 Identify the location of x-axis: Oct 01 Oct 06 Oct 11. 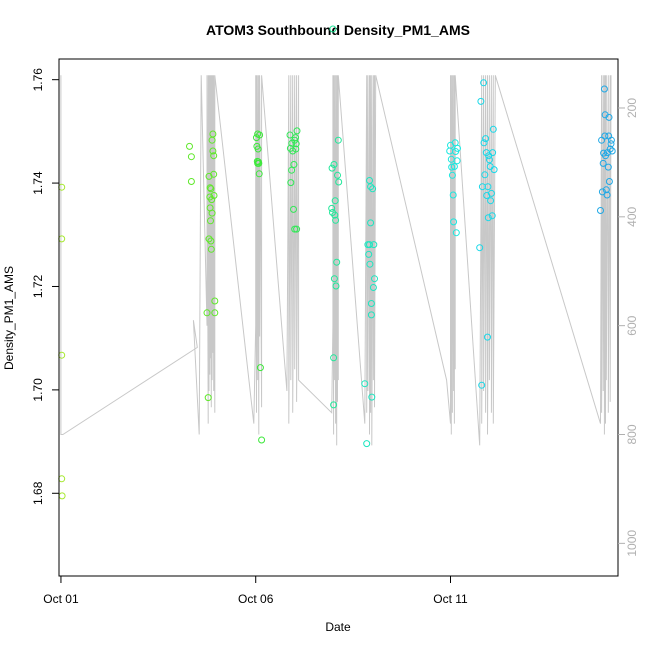
(255, 590).